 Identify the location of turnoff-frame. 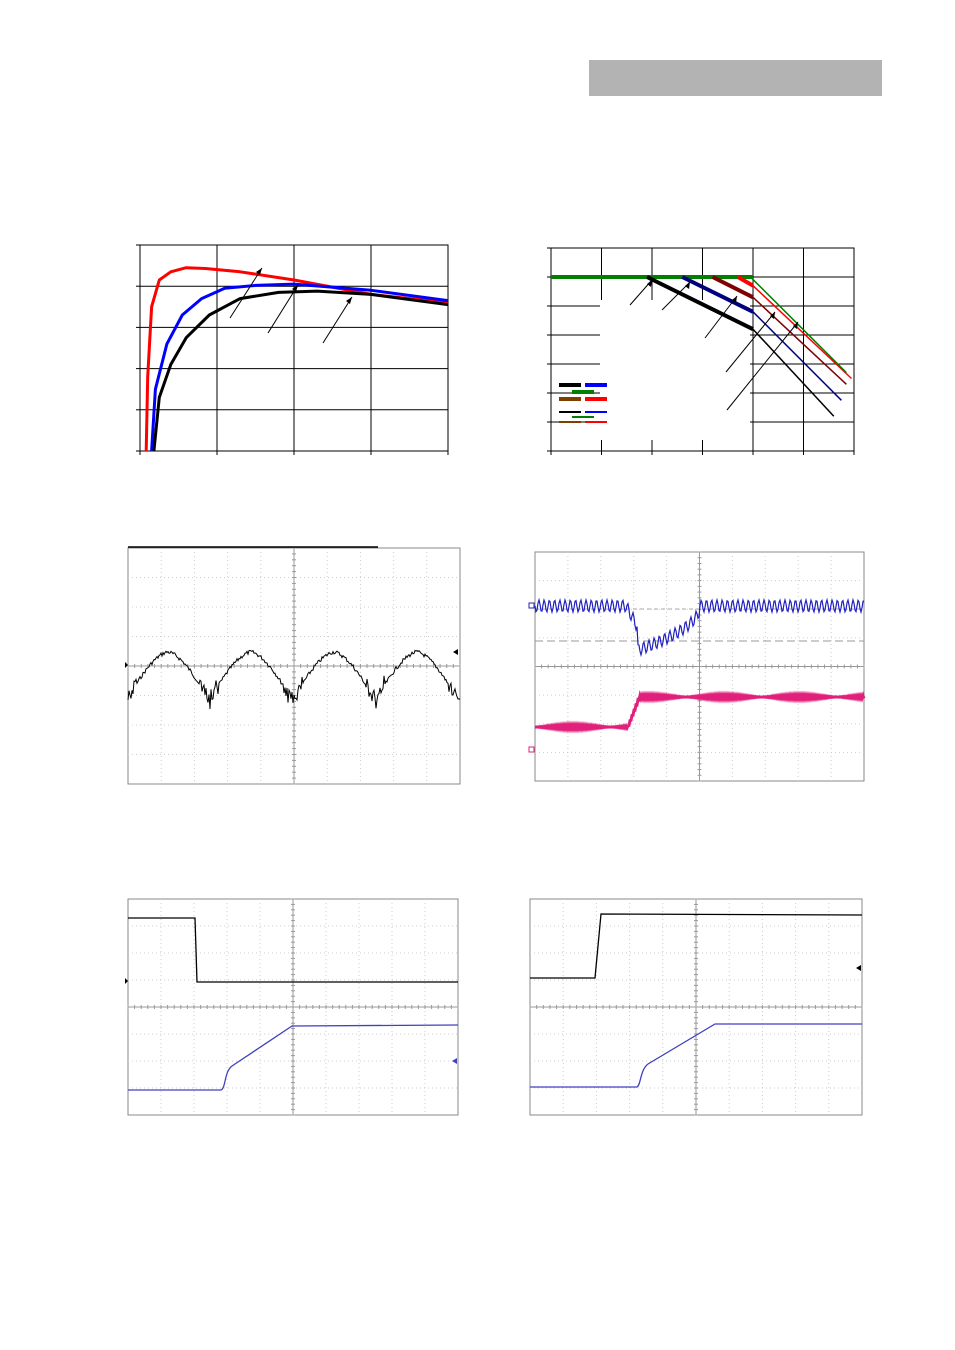
(293, 1007).